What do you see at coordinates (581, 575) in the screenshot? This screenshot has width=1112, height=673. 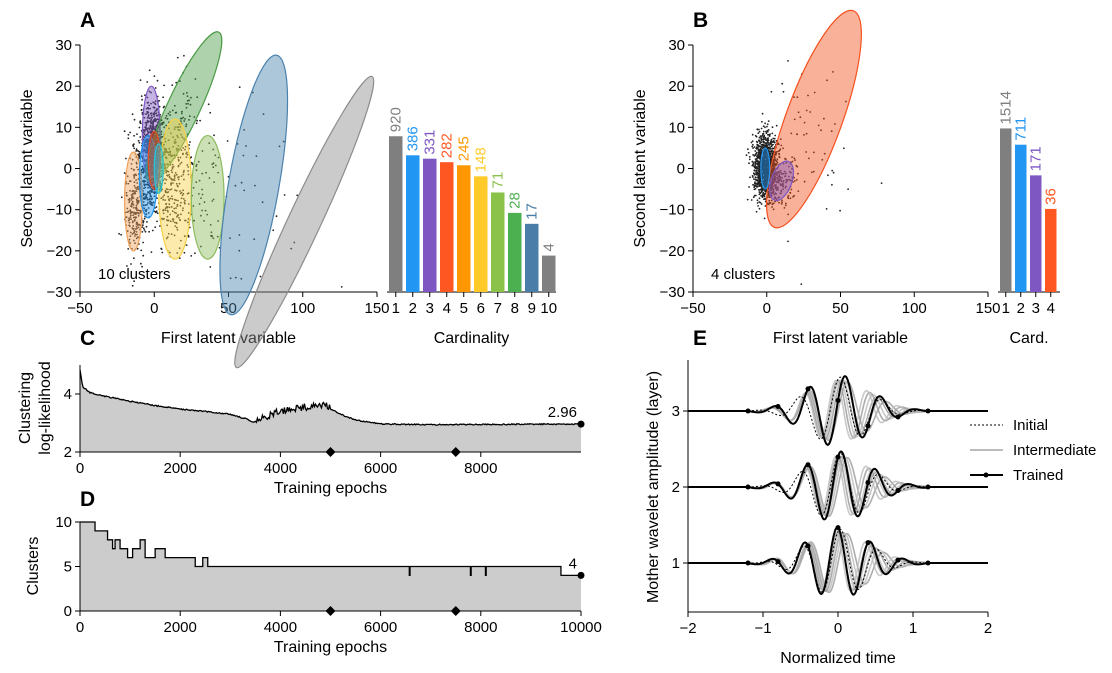 I see `end-marker` at bounding box center [581, 575].